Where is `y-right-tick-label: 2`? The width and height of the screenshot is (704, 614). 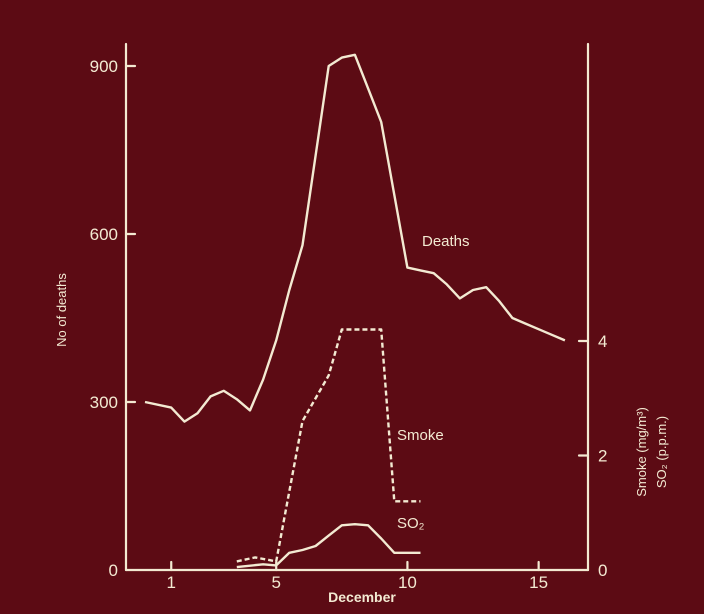 y-right-tick-label: 2 is located at coordinates (602, 456).